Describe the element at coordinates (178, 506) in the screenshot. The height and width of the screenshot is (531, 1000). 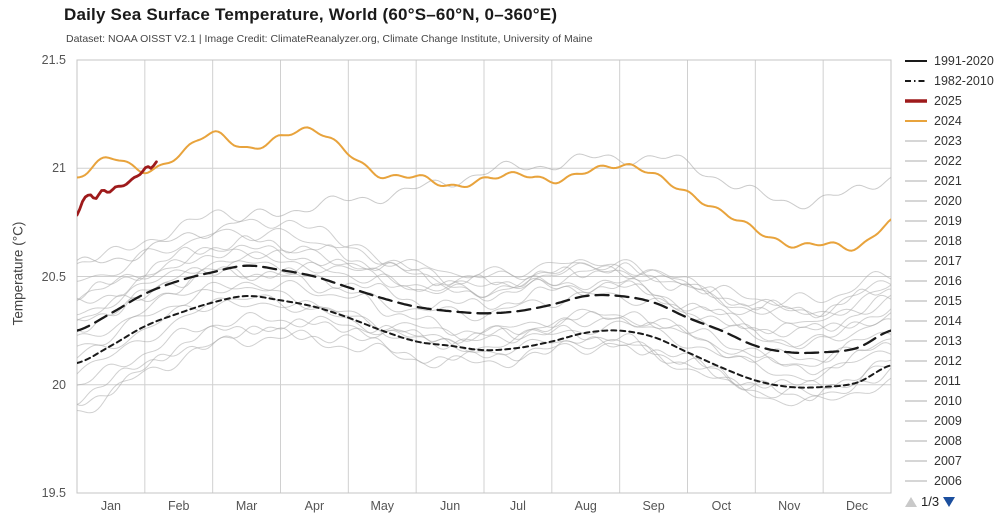
I see `month-label-feb: Feb` at that location.